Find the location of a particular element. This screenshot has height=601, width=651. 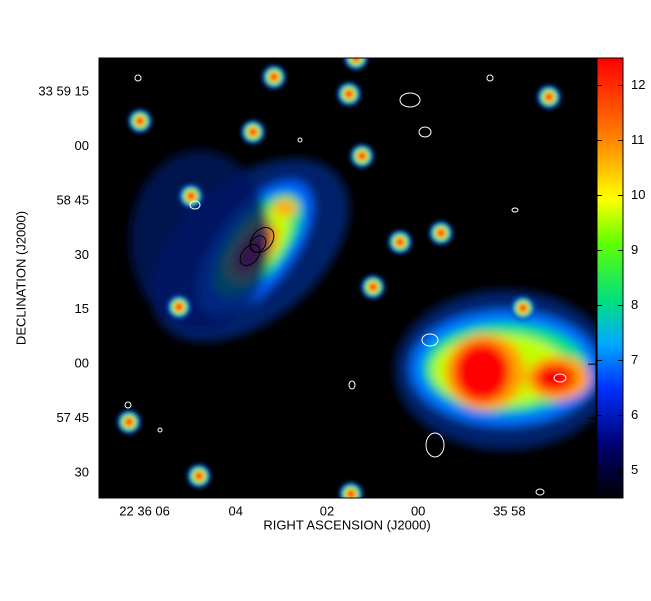

colorbar-tick-label: 9 is located at coordinates (634, 249).